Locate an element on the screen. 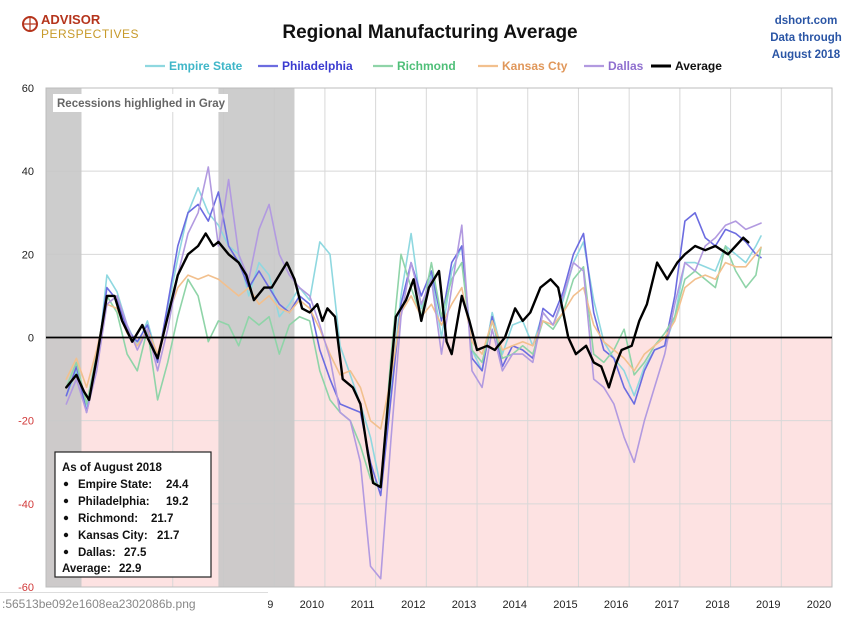 Image resolution: width=861 pixels, height=621 pixels. summary-label: Empire State: is located at coordinates (115, 485).